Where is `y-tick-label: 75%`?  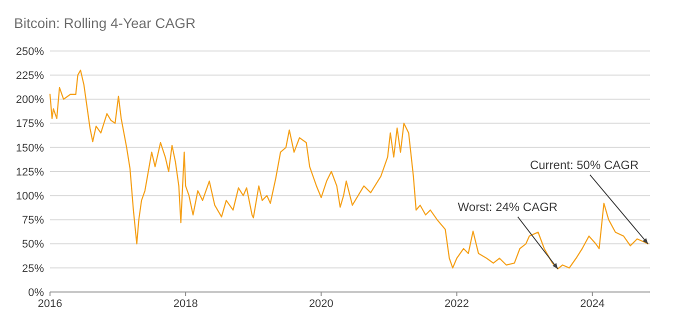
y-tick-label: 75% is located at coordinates (33, 220).